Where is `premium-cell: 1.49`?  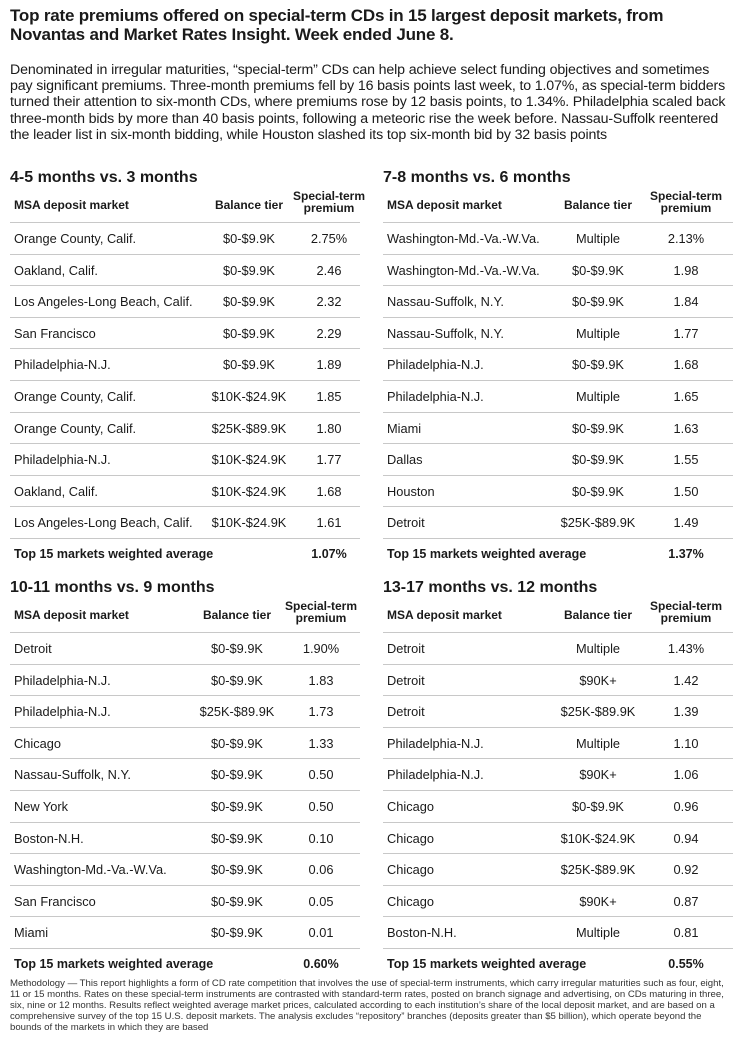 premium-cell: 1.49 is located at coordinates (686, 523).